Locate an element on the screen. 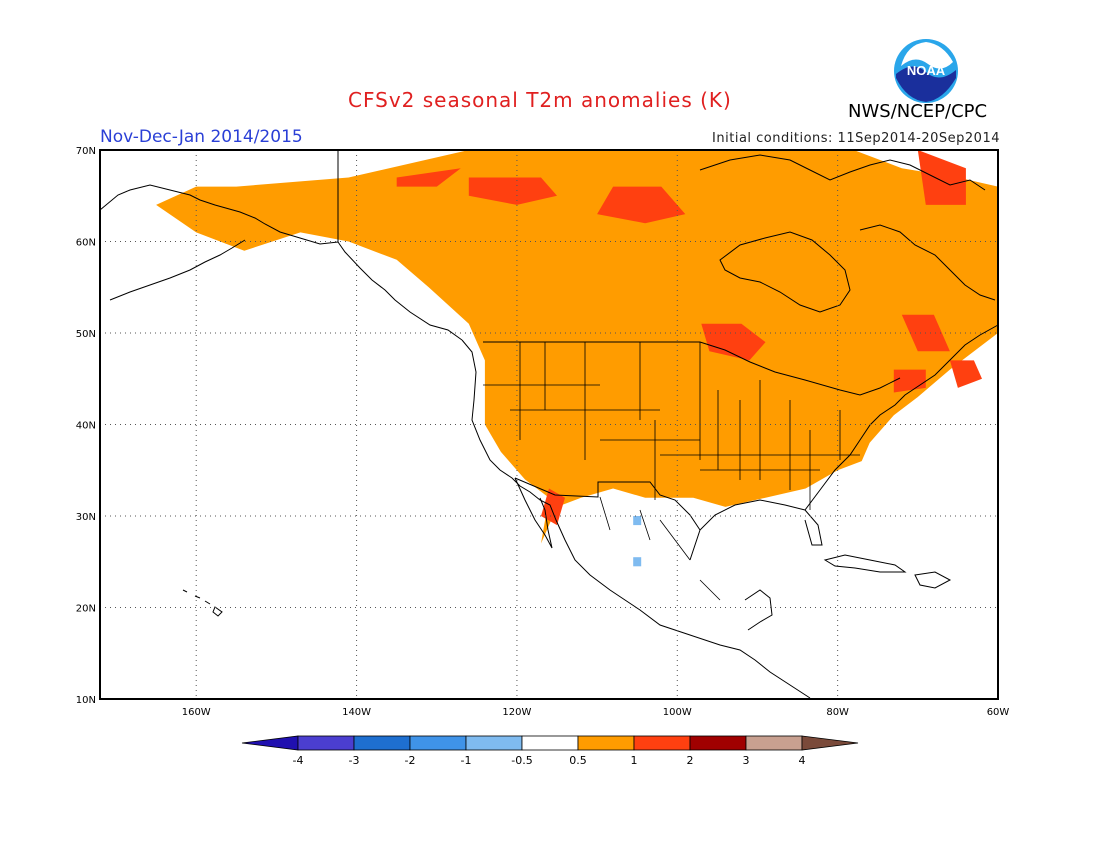 This screenshot has width=1100, height=850. coastline-arctic-islands is located at coordinates (842, 172).